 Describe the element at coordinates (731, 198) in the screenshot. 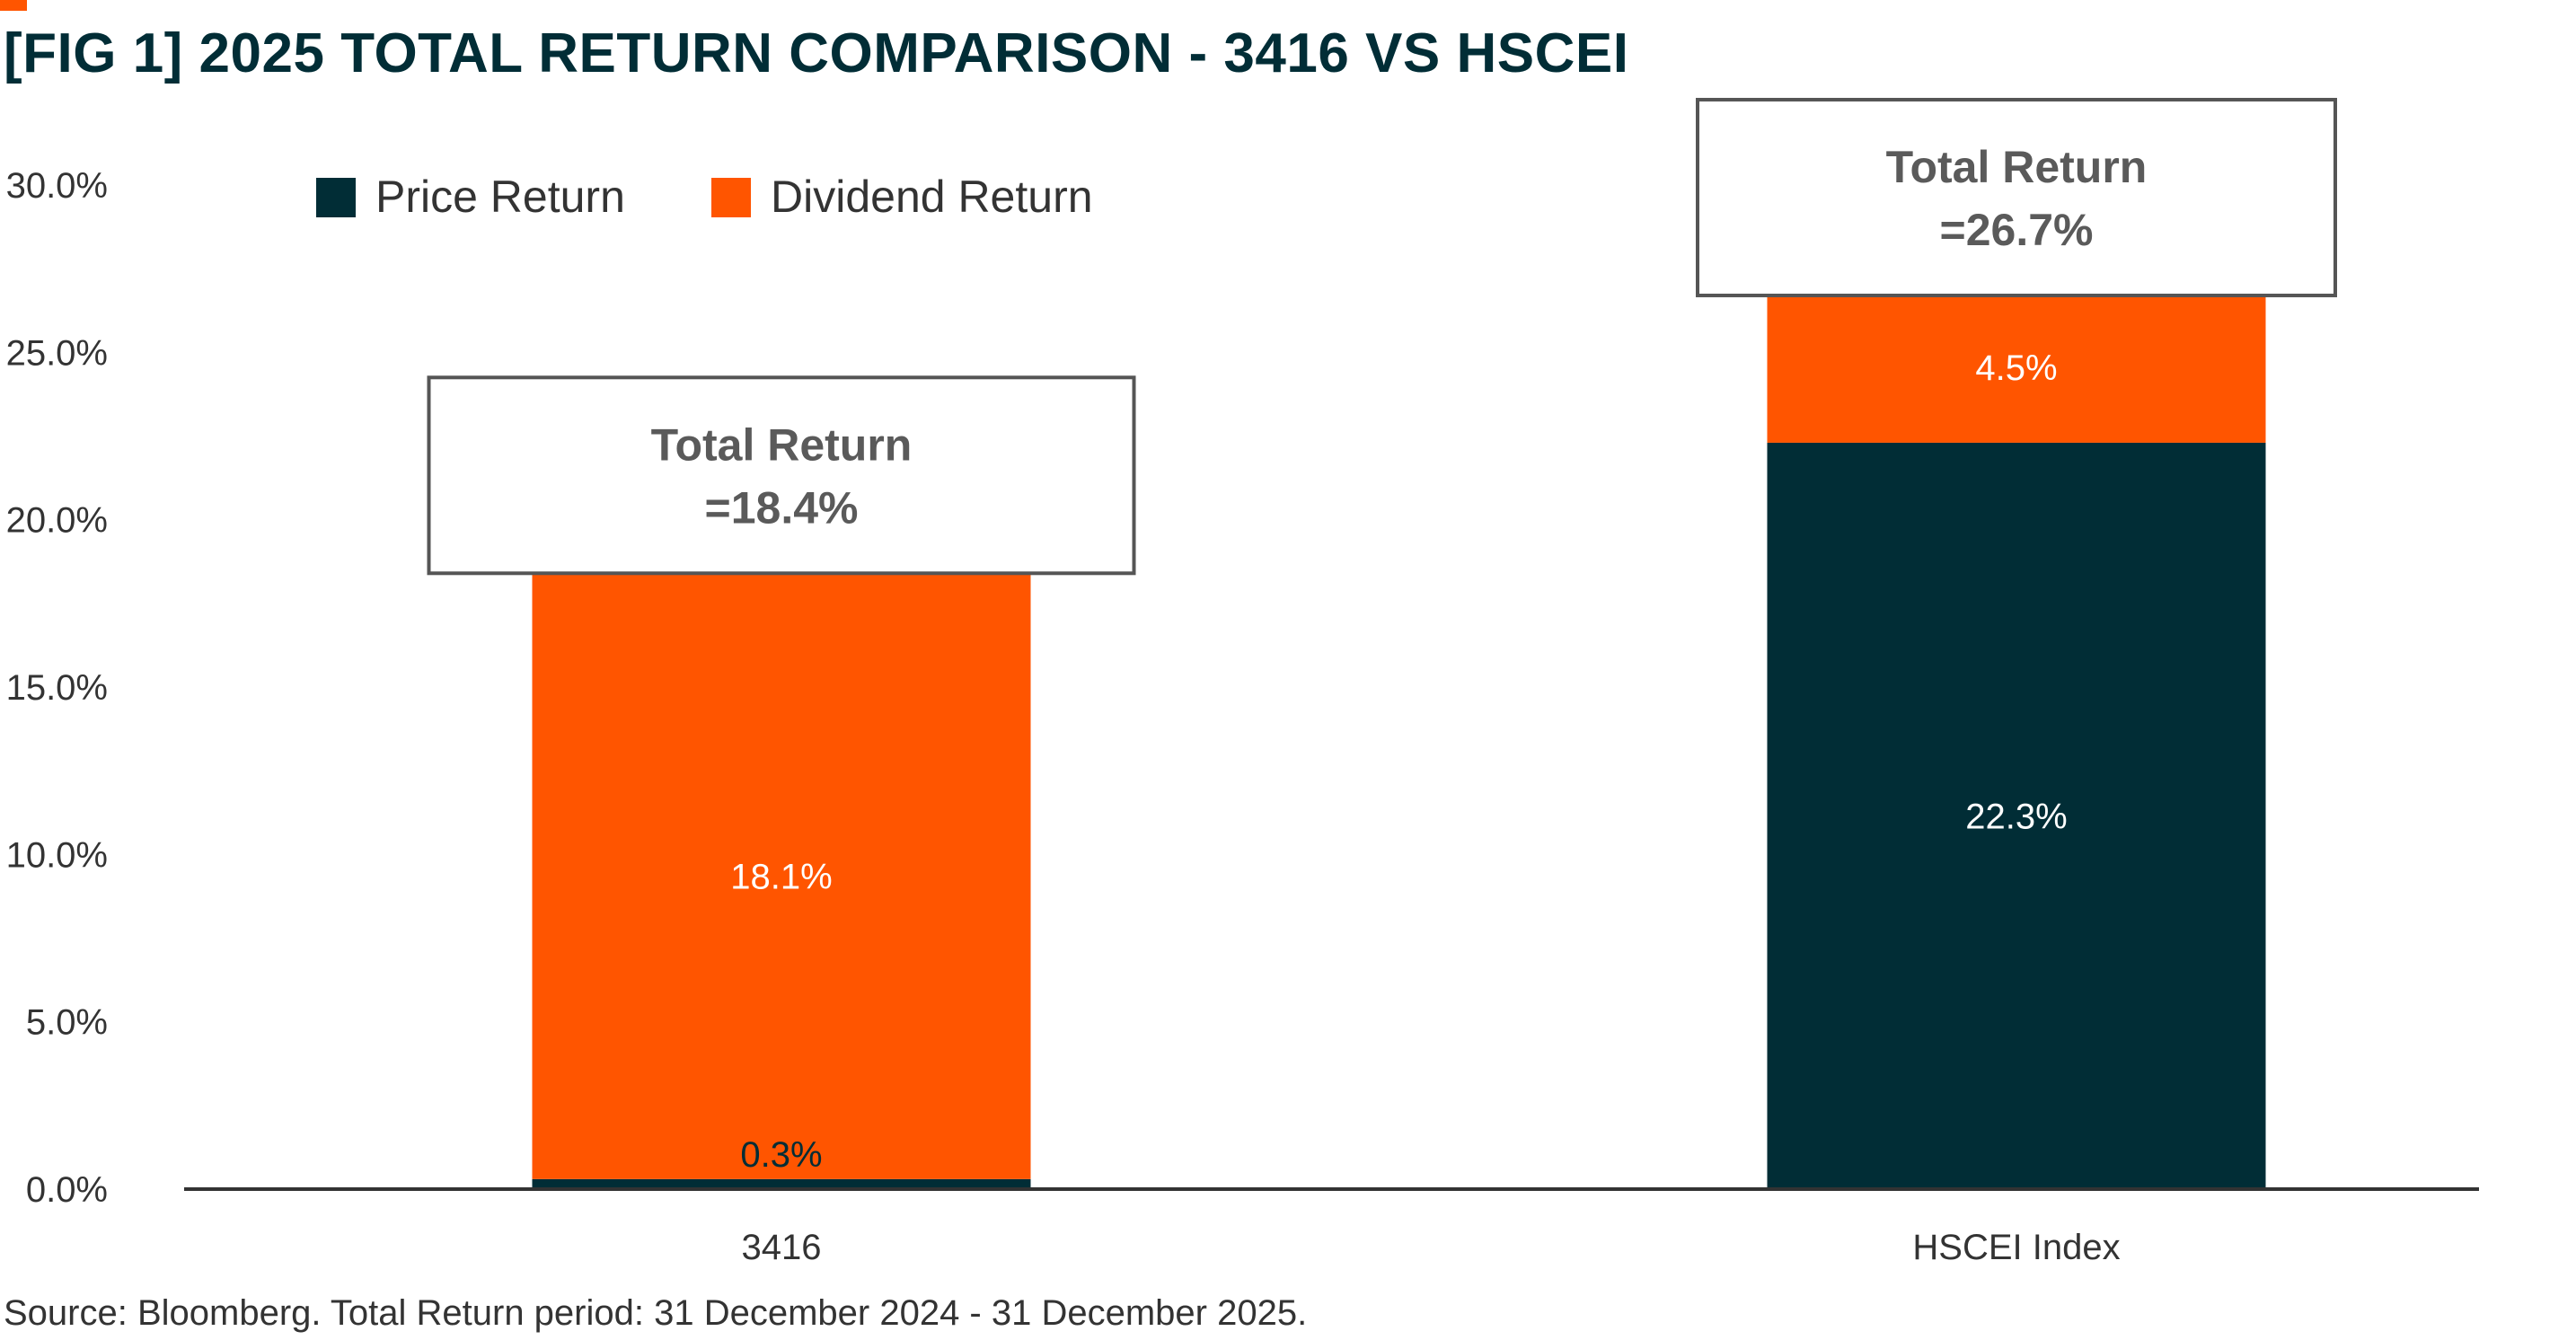

I see `legend-dividend-return-swatch` at that location.